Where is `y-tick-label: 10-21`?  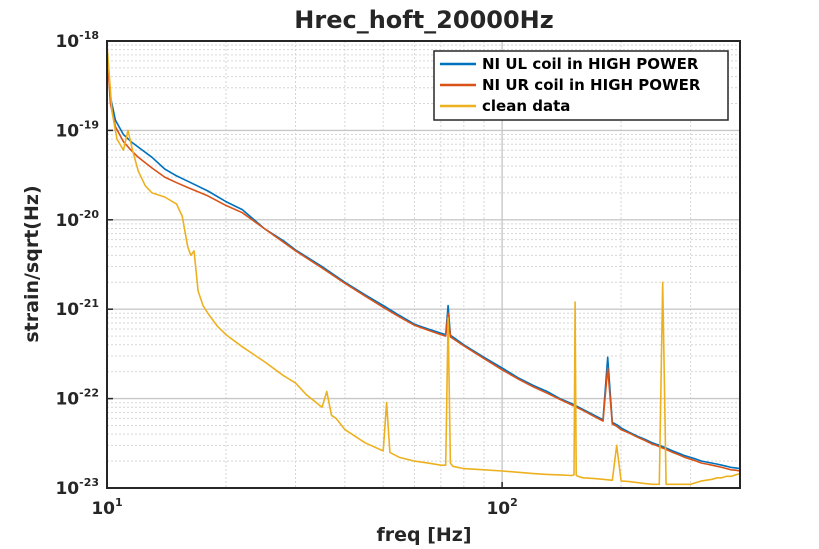 y-tick-label: 10-21 is located at coordinates (77, 308).